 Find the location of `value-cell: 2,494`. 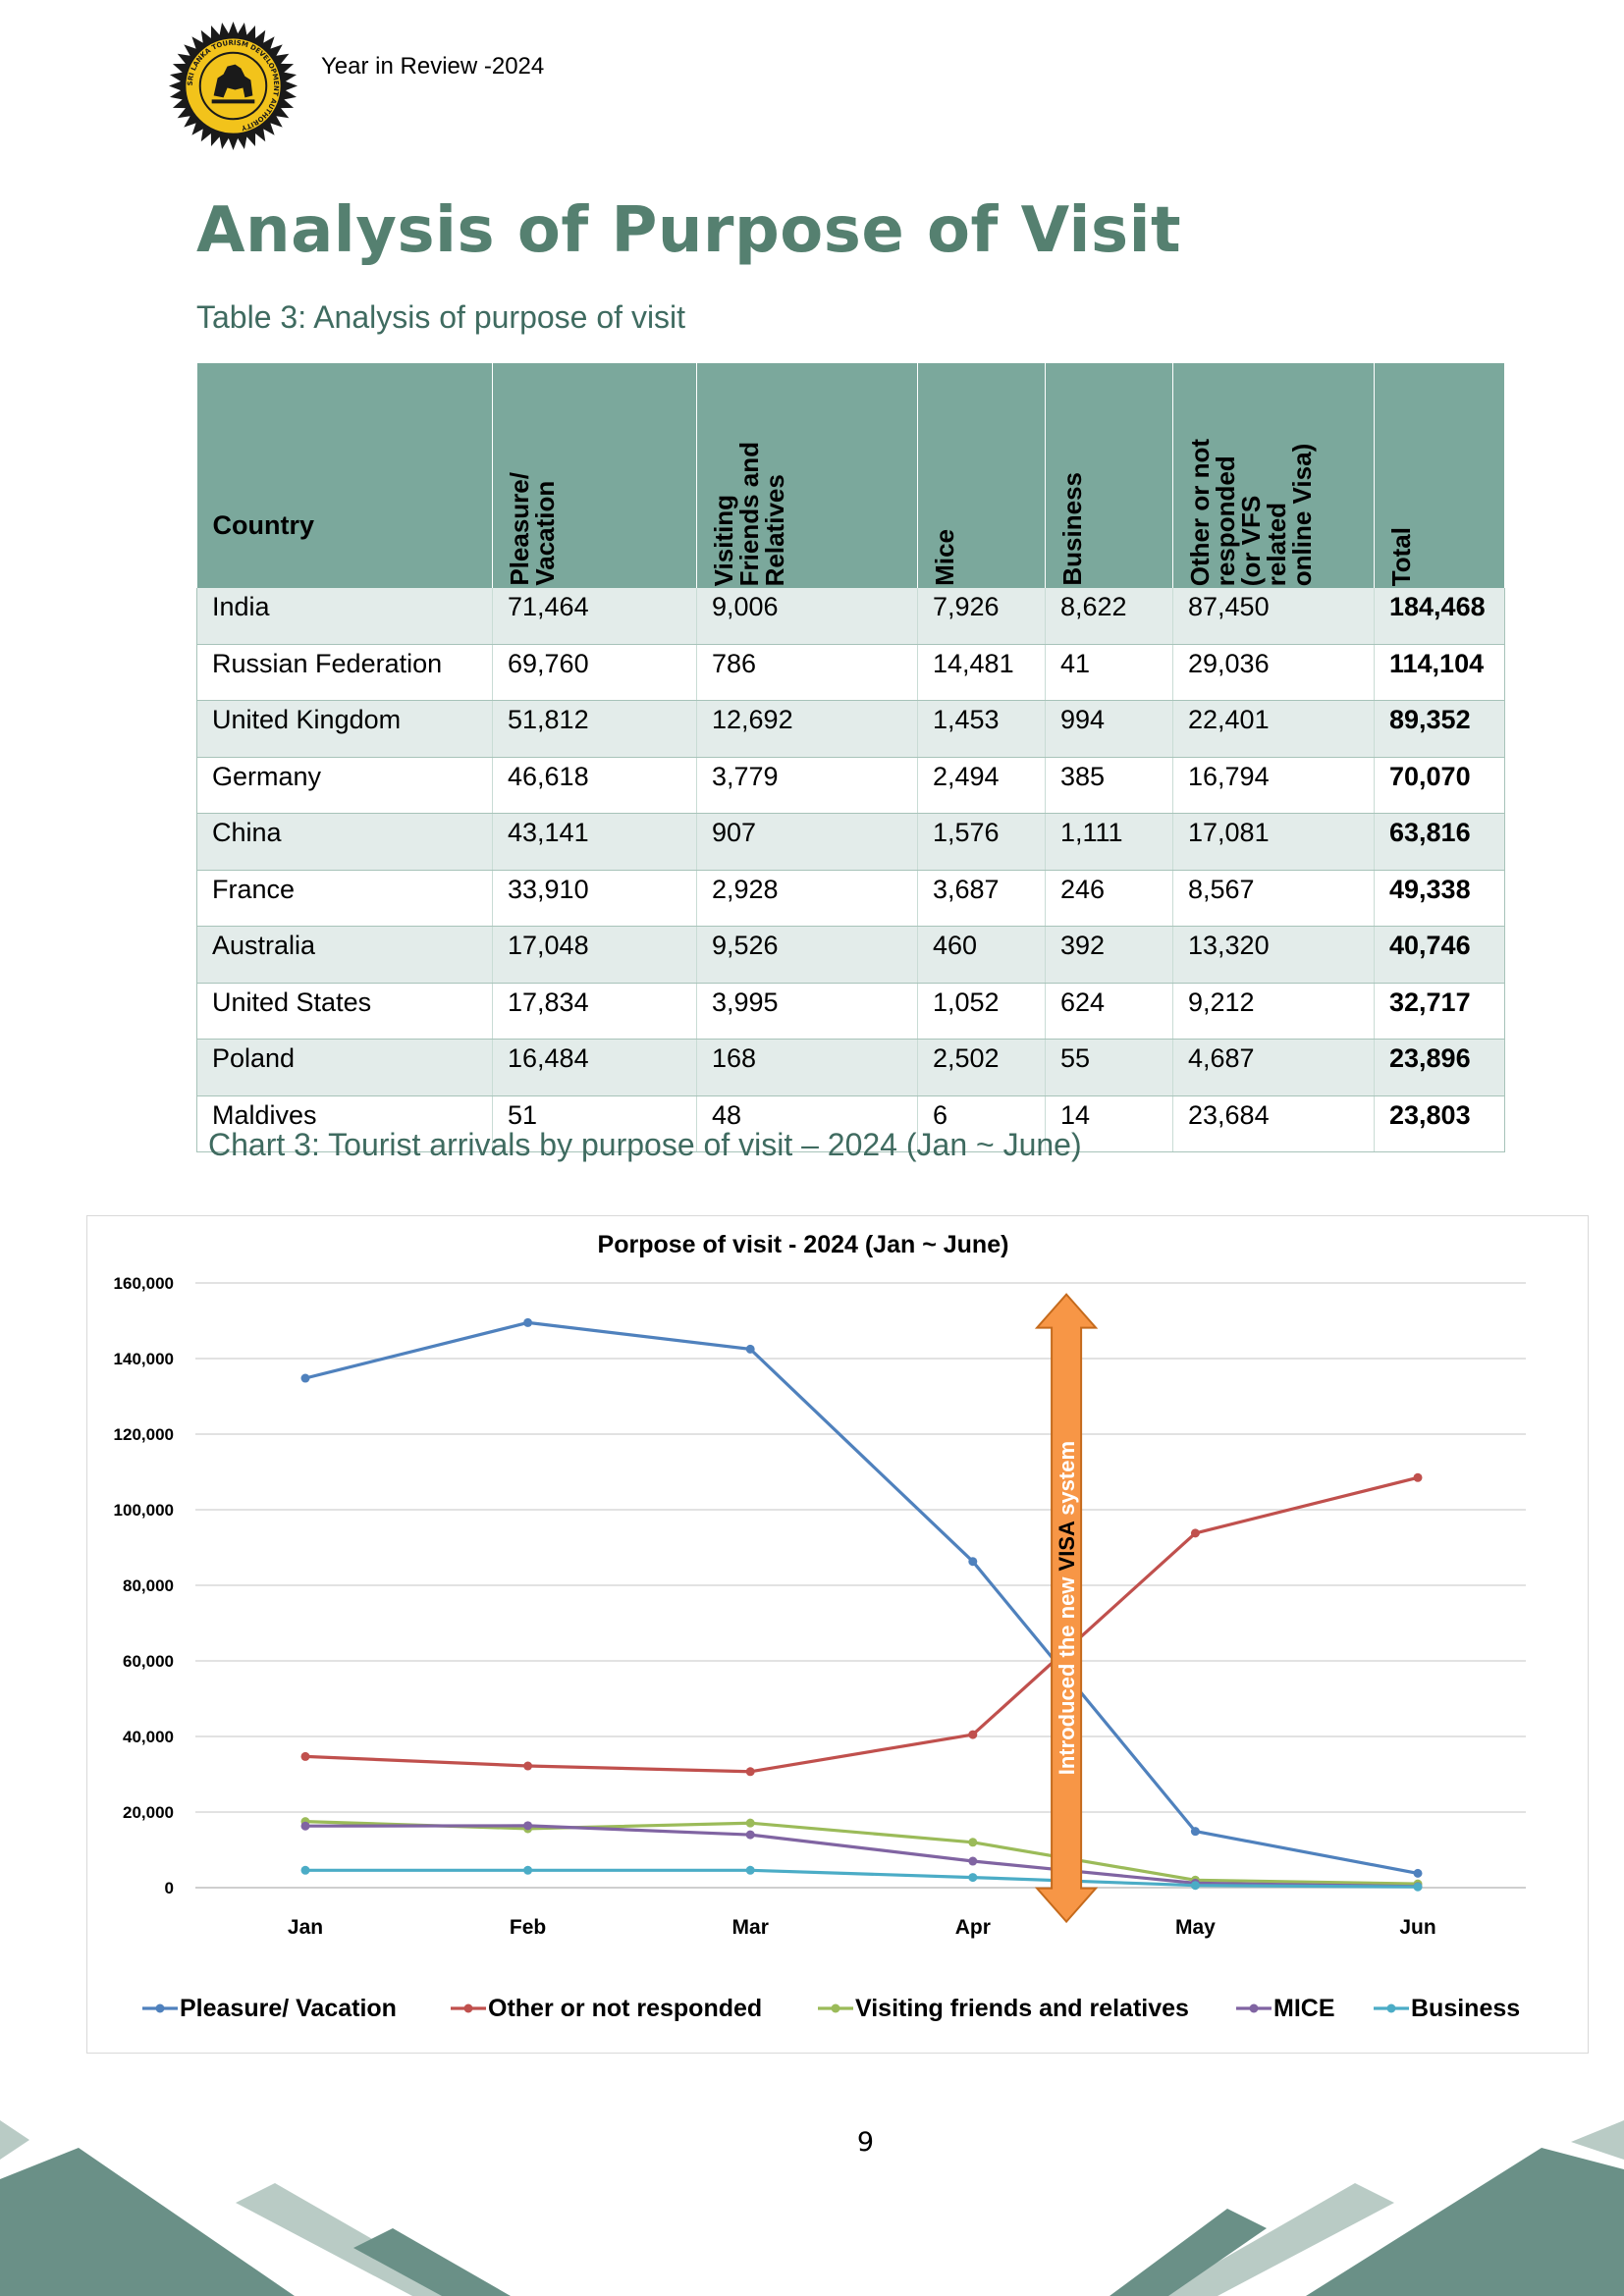

value-cell: 2,494 is located at coordinates (981, 785).